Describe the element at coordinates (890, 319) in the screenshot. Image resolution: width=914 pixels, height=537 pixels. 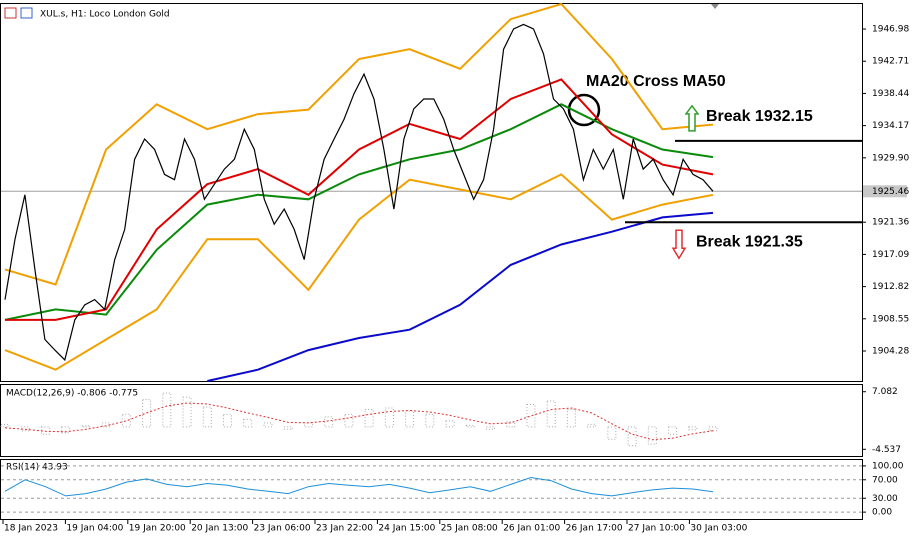
I see `y-tick-label: 1908.55` at that location.